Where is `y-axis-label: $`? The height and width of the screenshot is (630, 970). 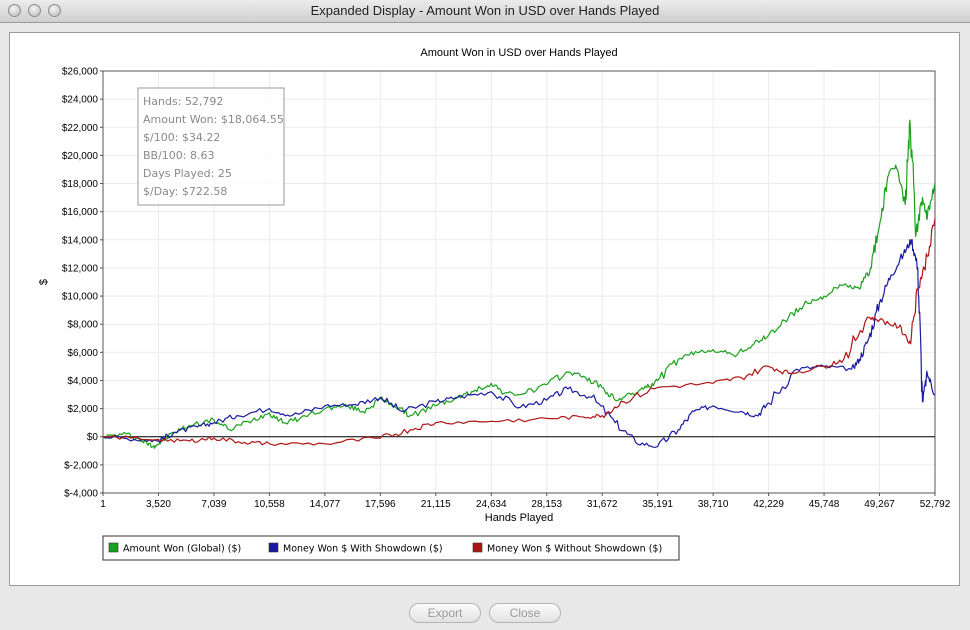 y-axis-label: $ is located at coordinates (44, 282).